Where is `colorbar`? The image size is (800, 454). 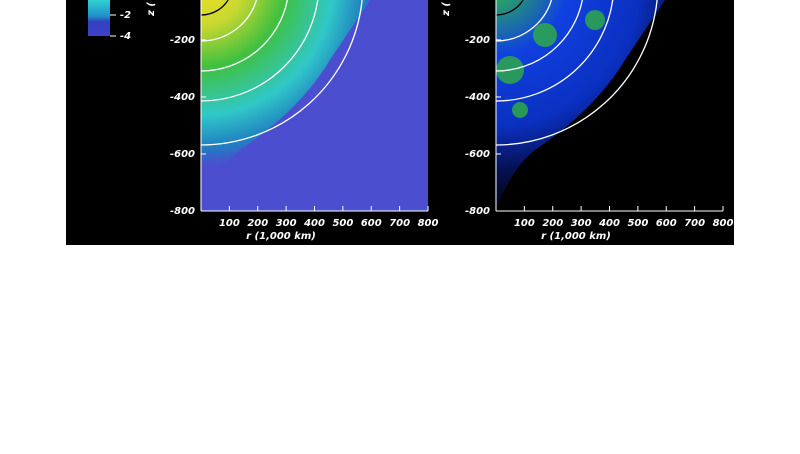
colorbar is located at coordinates (99, 18).